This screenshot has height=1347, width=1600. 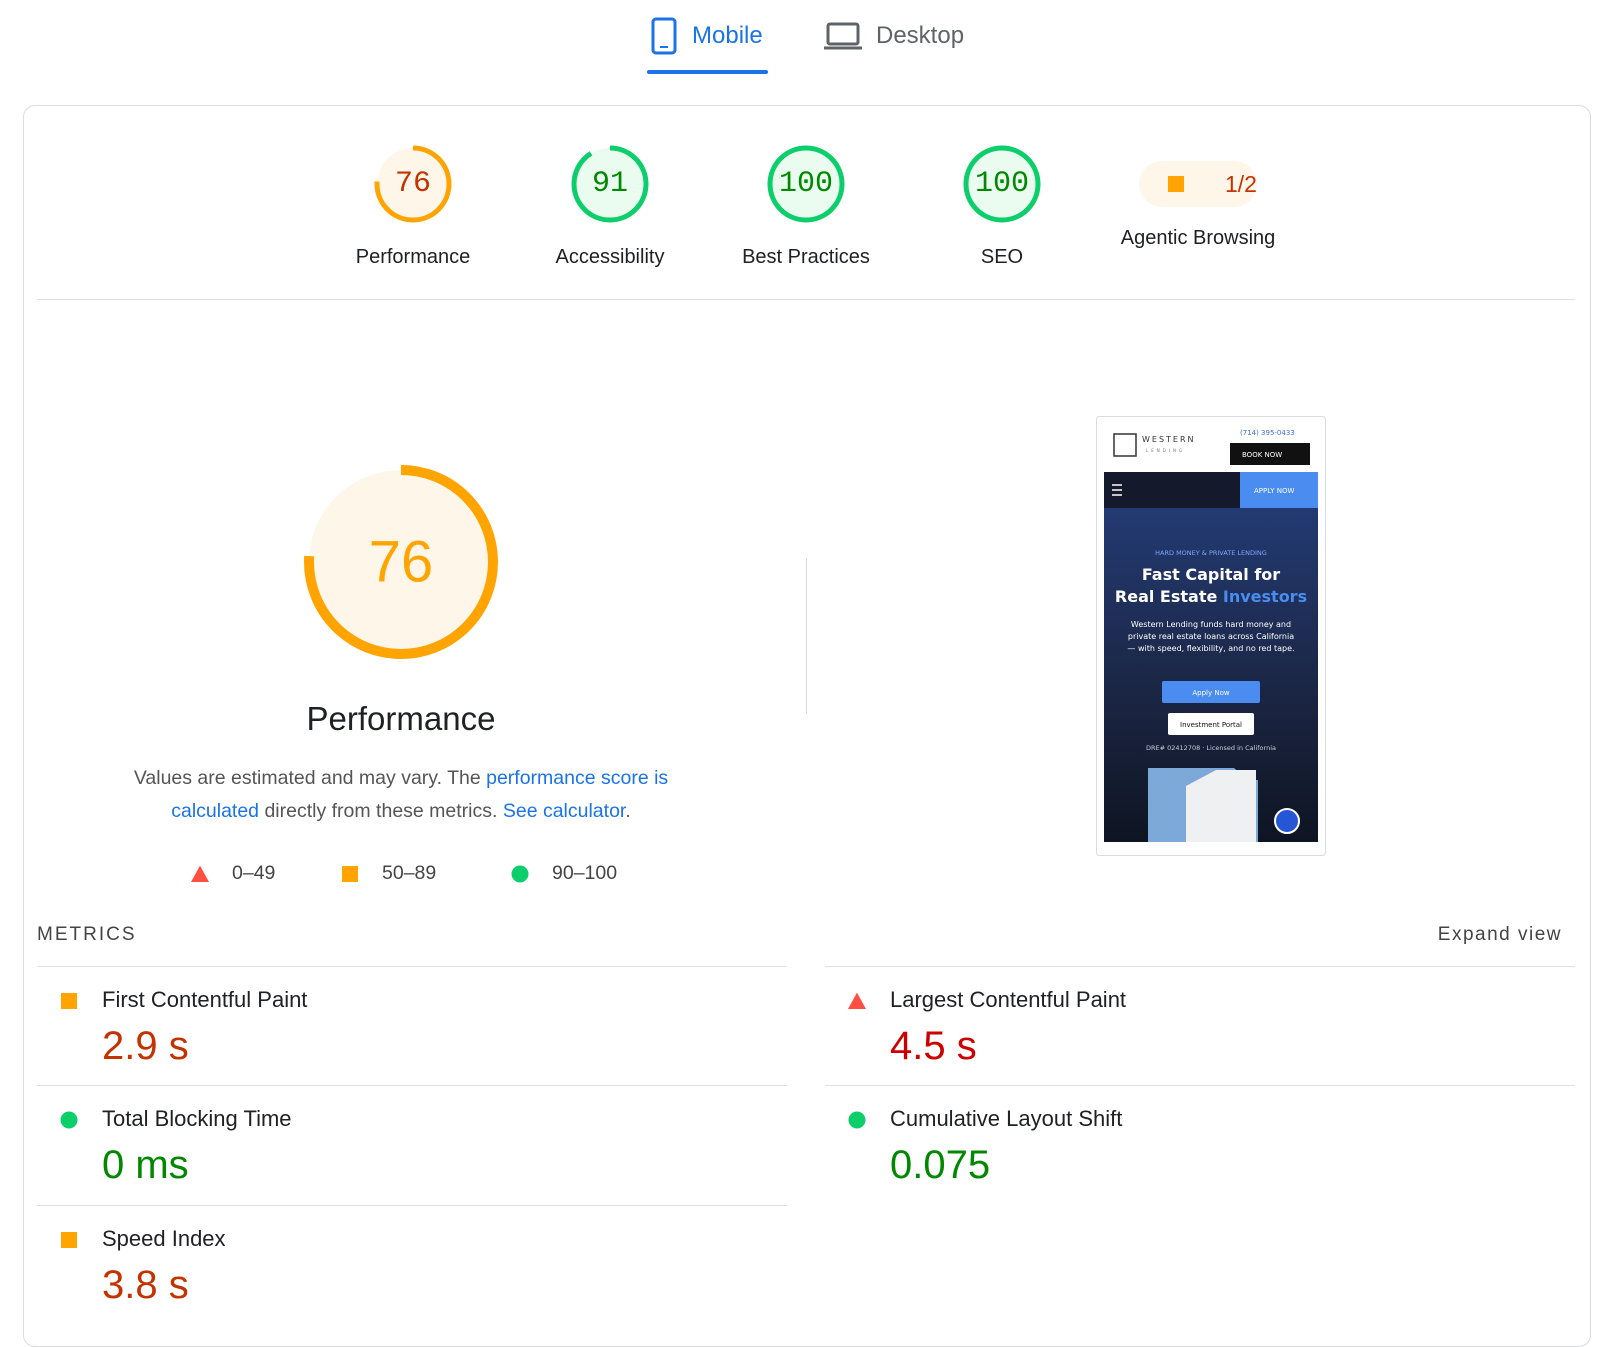 I want to click on gauge-label: Performance, so click(x=413, y=257).